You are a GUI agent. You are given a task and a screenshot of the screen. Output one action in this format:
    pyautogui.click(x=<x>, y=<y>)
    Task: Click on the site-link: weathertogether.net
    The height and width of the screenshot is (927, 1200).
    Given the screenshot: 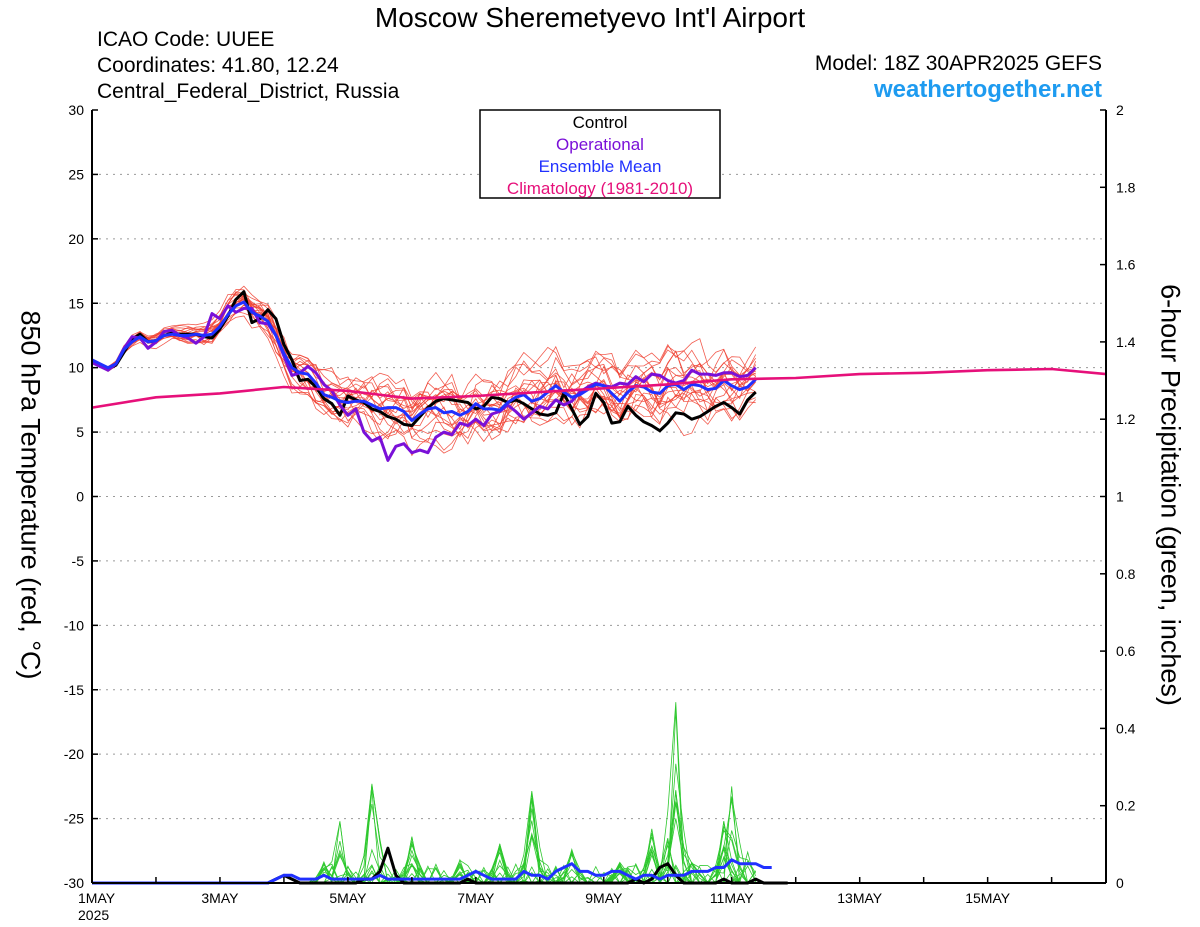 What is the action you would take?
    pyautogui.click(x=987, y=89)
    